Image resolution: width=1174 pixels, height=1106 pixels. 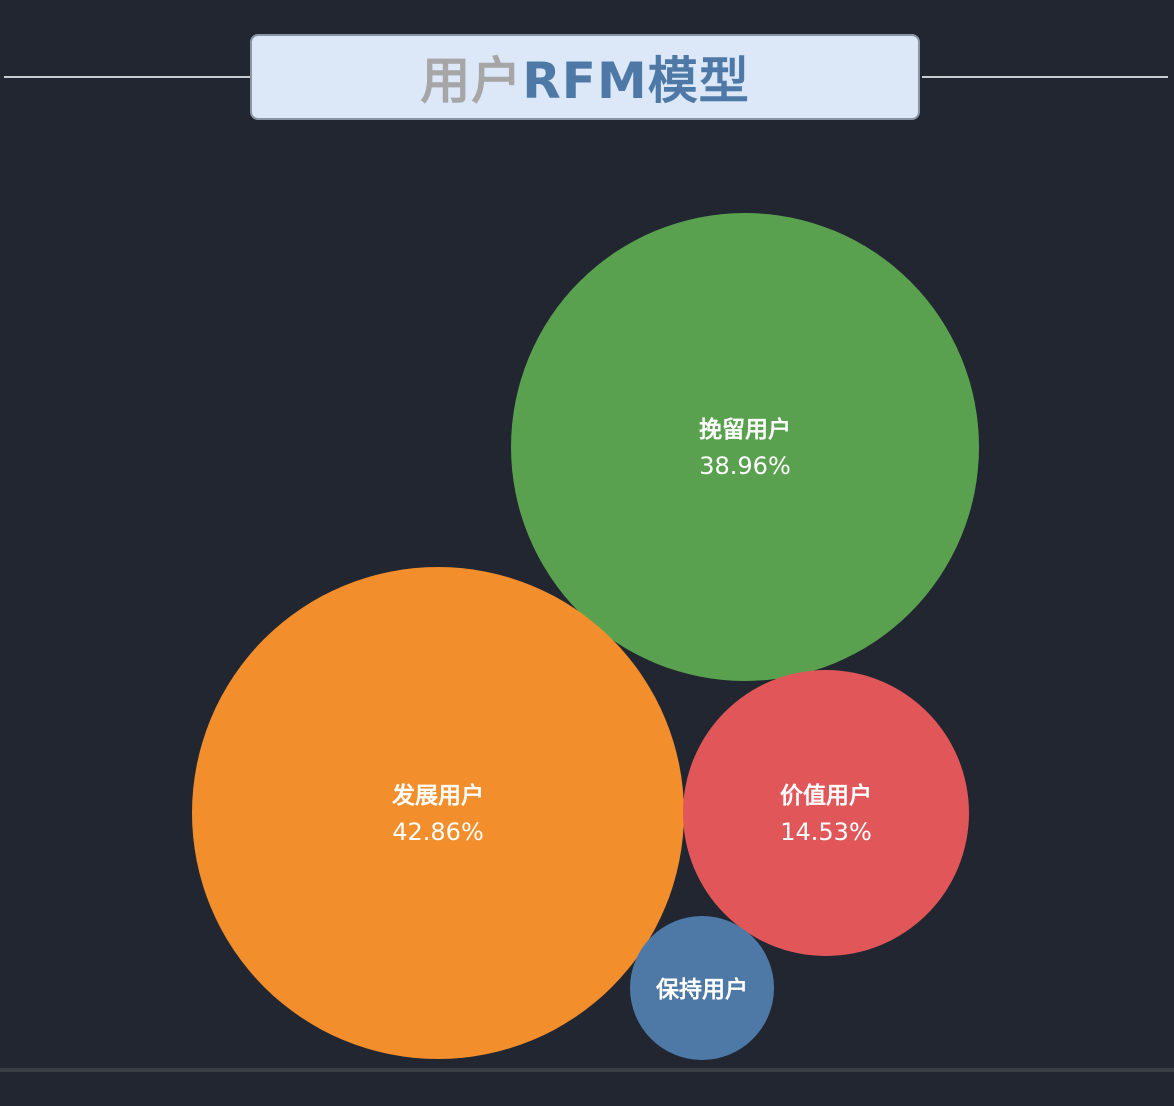 I want to click on bubble-value-value: 14.53%, so click(x=826, y=832).